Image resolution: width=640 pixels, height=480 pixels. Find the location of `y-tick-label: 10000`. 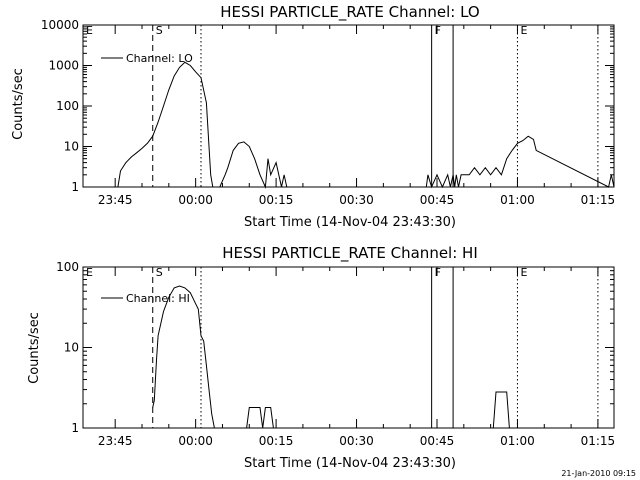

y-tick-label: 10000 is located at coordinates (60, 25).